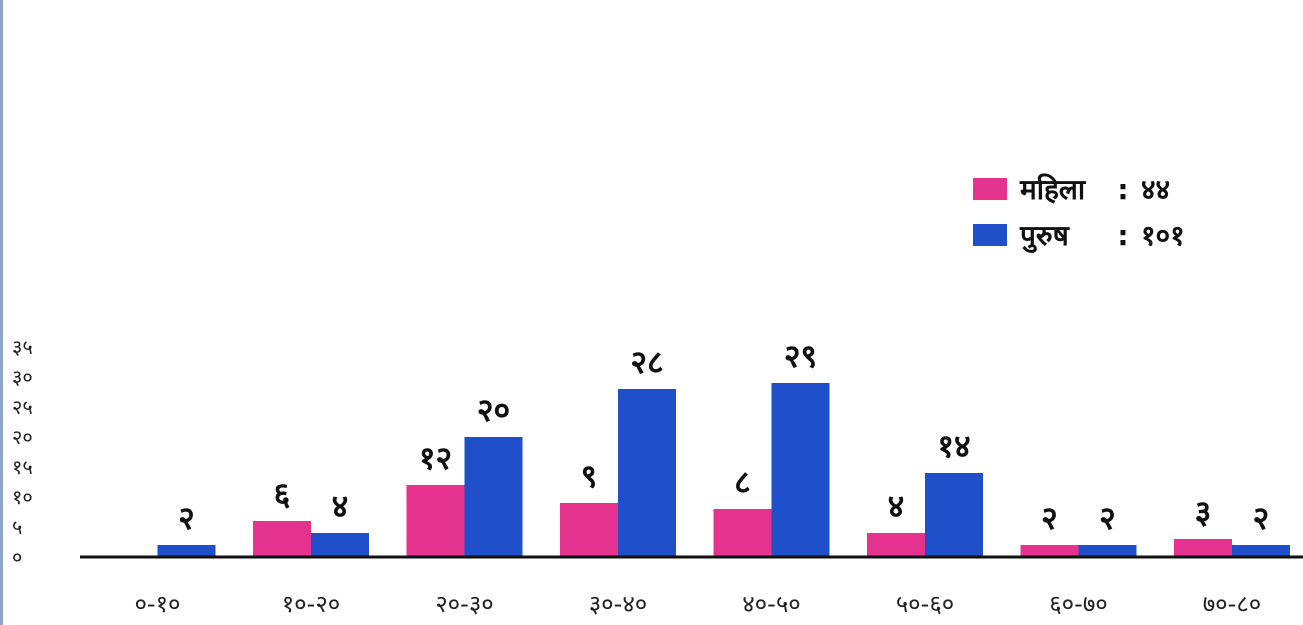  Describe the element at coordinates (22, 407) in the screenshot. I see `y-tick-label: २५` at that location.